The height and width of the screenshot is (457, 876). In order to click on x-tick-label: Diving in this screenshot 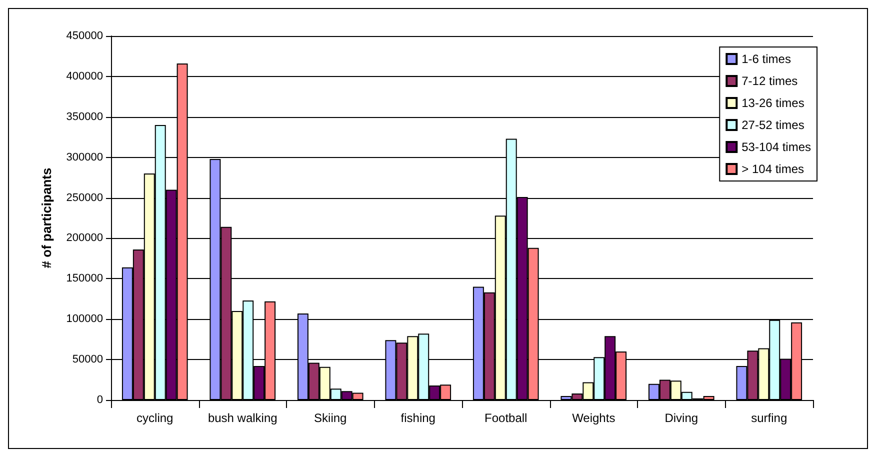, I will do `click(681, 418)`.